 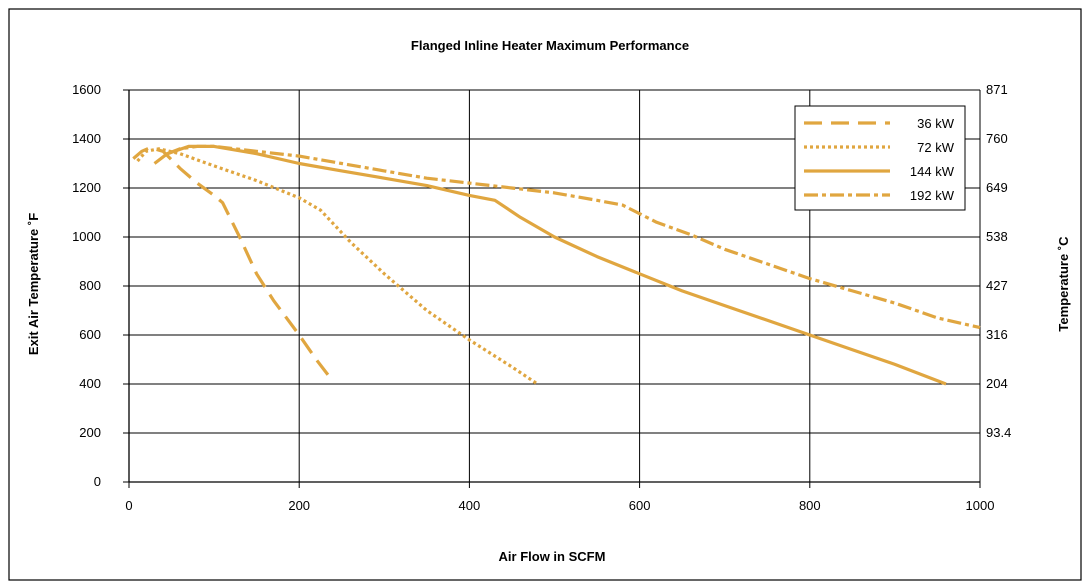 I want to click on legend-box, so click(x=880, y=158).